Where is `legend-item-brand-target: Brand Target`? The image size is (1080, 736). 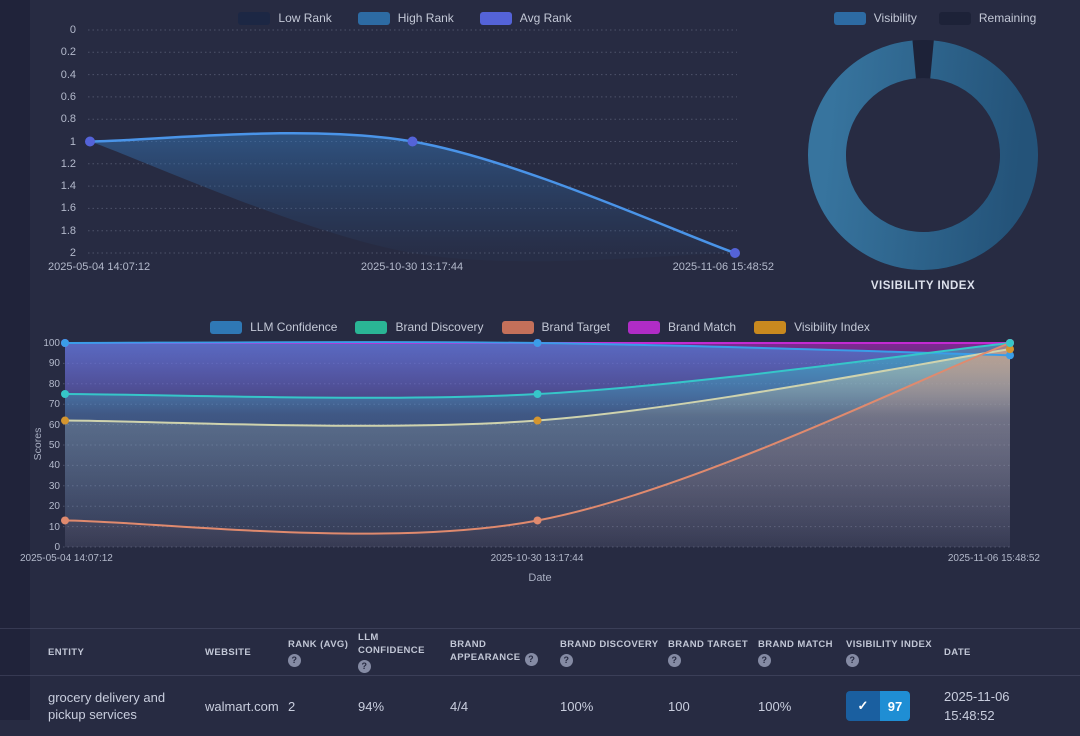
legend-item-brand-target: Brand Target is located at coordinates (556, 327).